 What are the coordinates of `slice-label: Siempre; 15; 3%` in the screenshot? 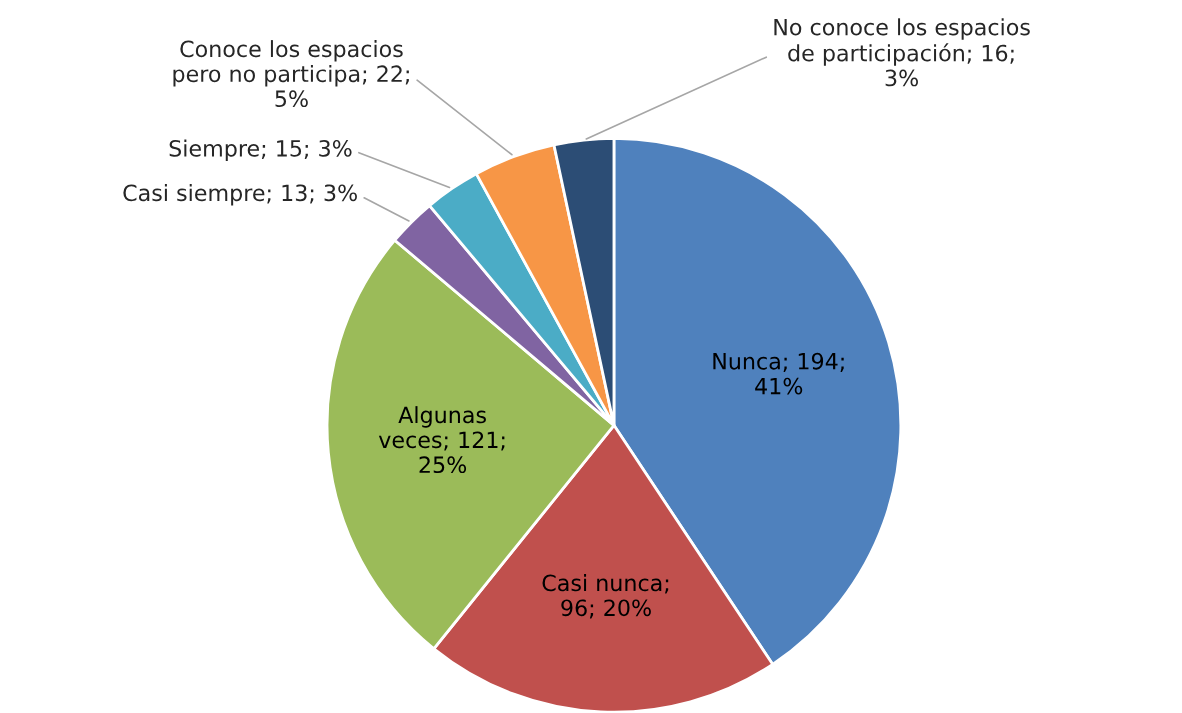 It's located at (260, 150).